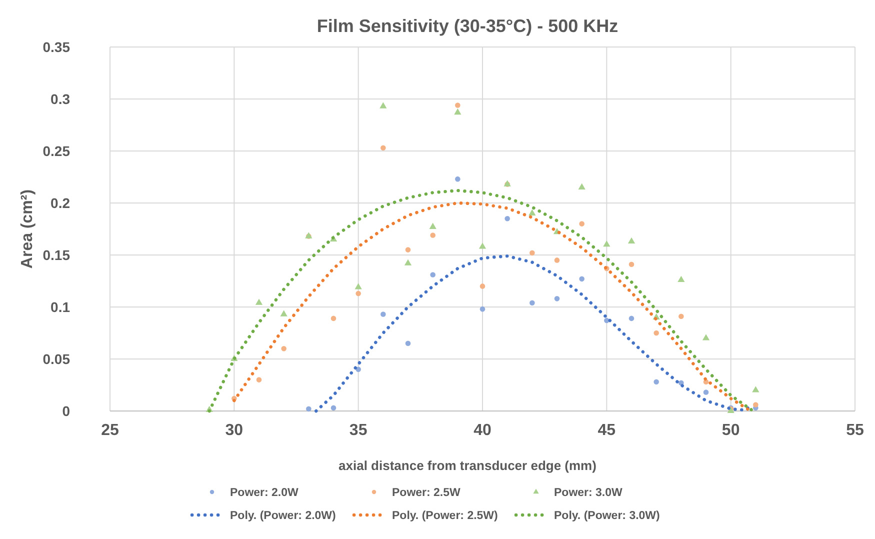  I want to click on y-tick-label: 0.15, so click(56, 254).